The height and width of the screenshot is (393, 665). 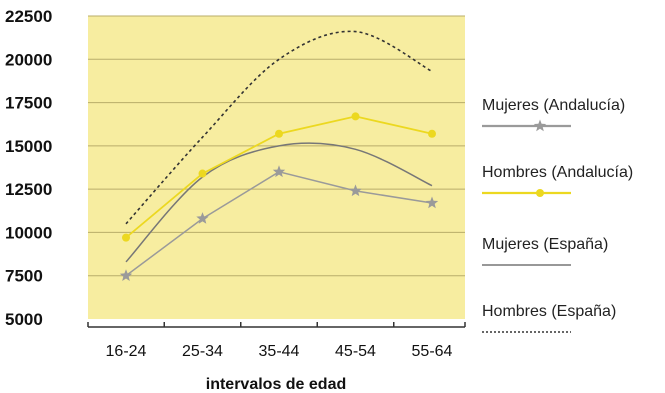 What do you see at coordinates (279, 351) in the screenshot?
I see `x-tick-label: 35-44` at bounding box center [279, 351].